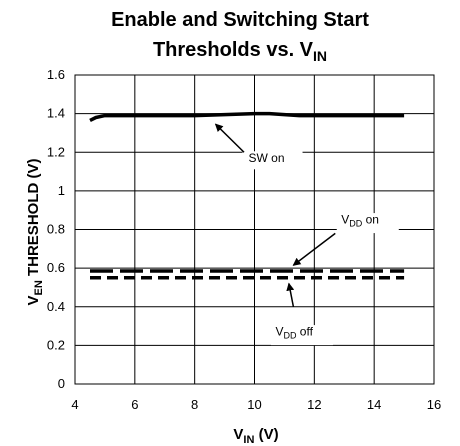  I want to click on x-axis-label-sub: IN, so click(248, 440).